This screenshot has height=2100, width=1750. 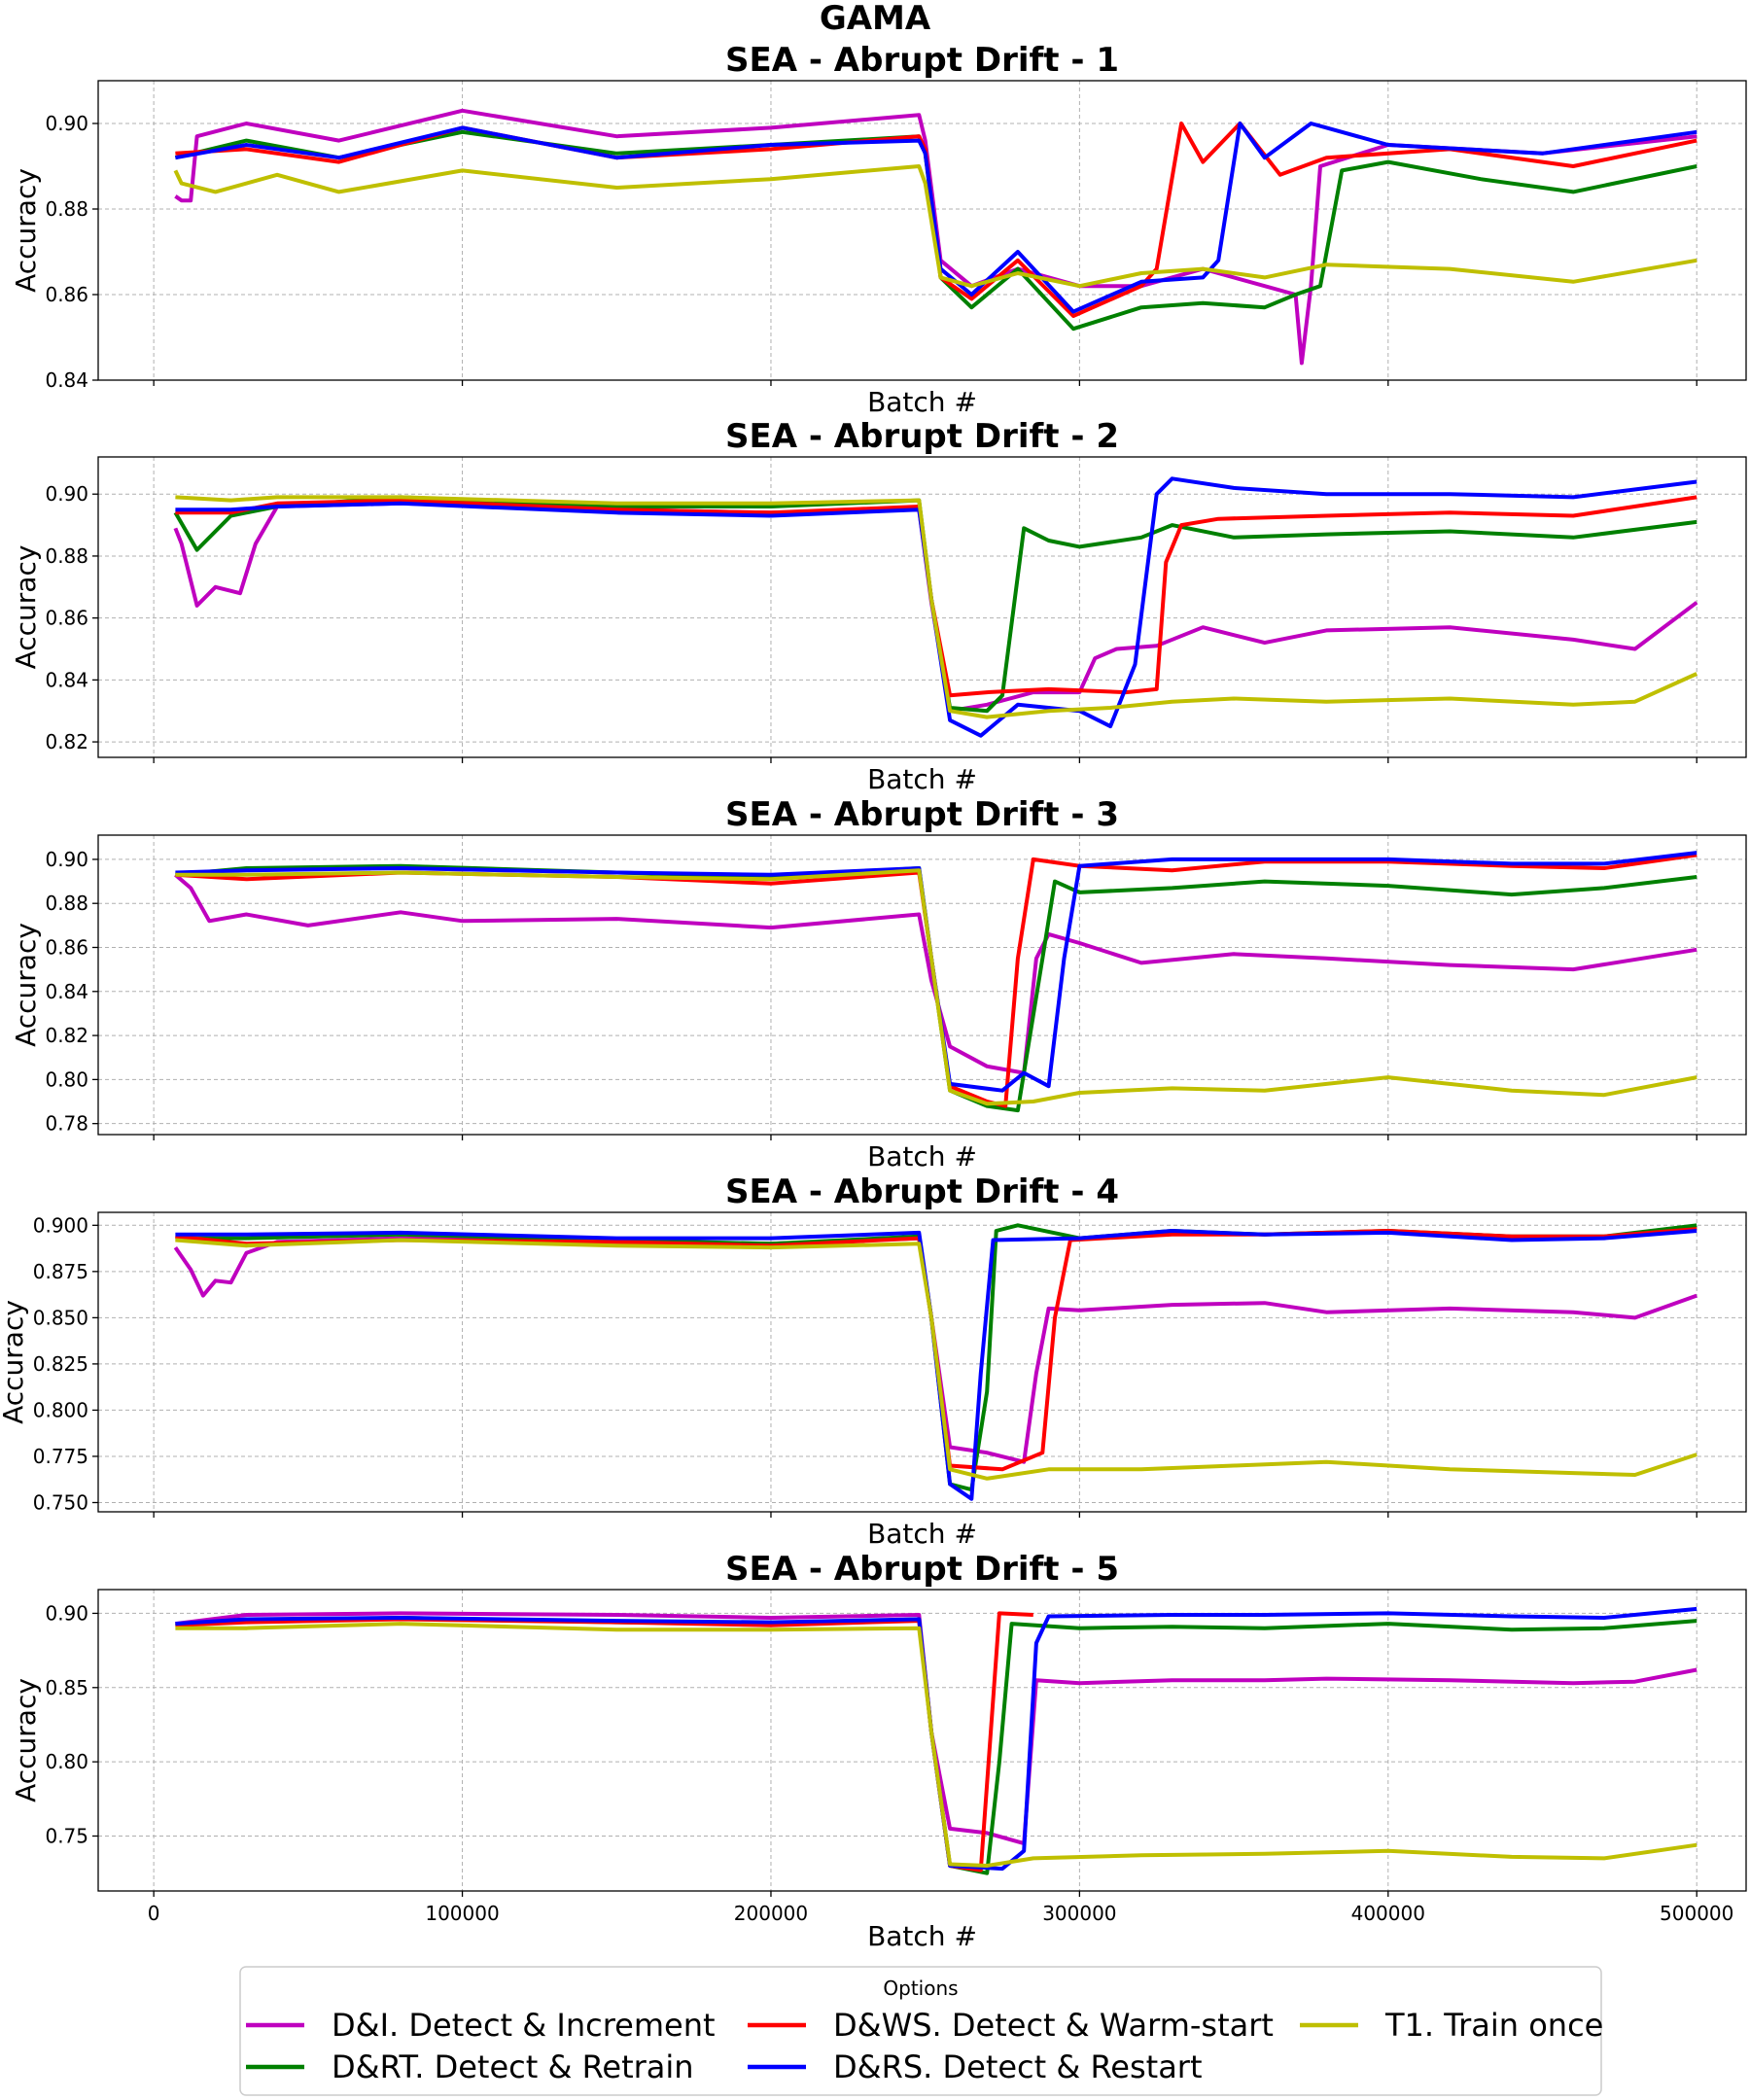 I want to click on legend-entry-label: D&RS. Detect & Restart, so click(x=1018, y=2066).